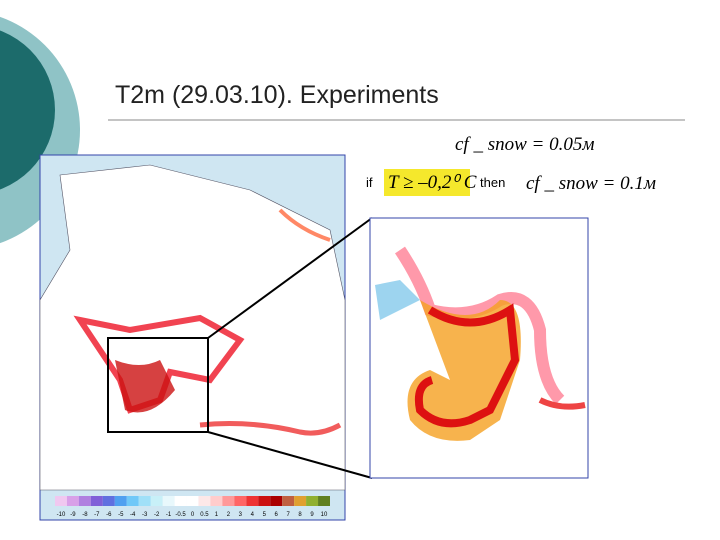 The width and height of the screenshot is (720, 540). I want to click on colorbar-label: 6, so click(277, 515).